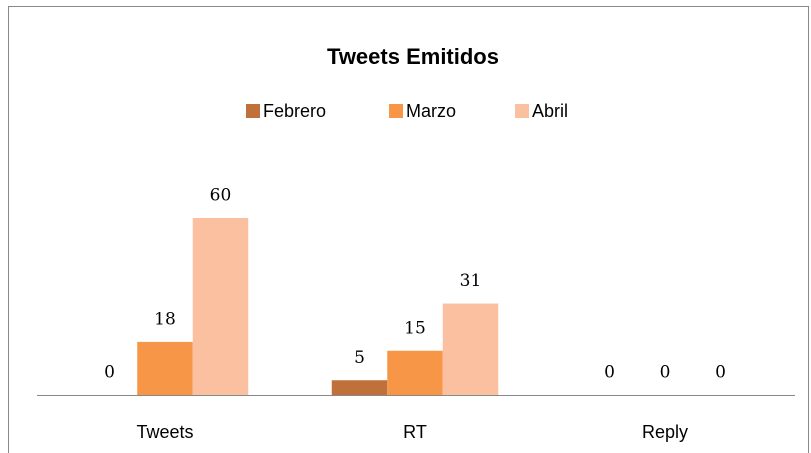 The height and width of the screenshot is (453, 811). Describe the element at coordinates (164, 432) in the screenshot. I see `x-tick-label: Tweets` at that location.